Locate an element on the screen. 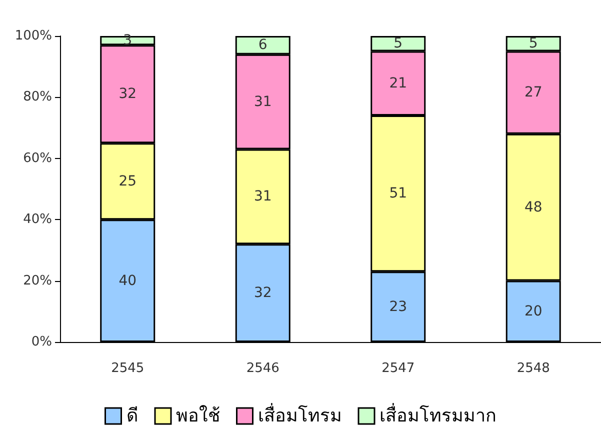  legend-label: ดี is located at coordinates (132, 416).